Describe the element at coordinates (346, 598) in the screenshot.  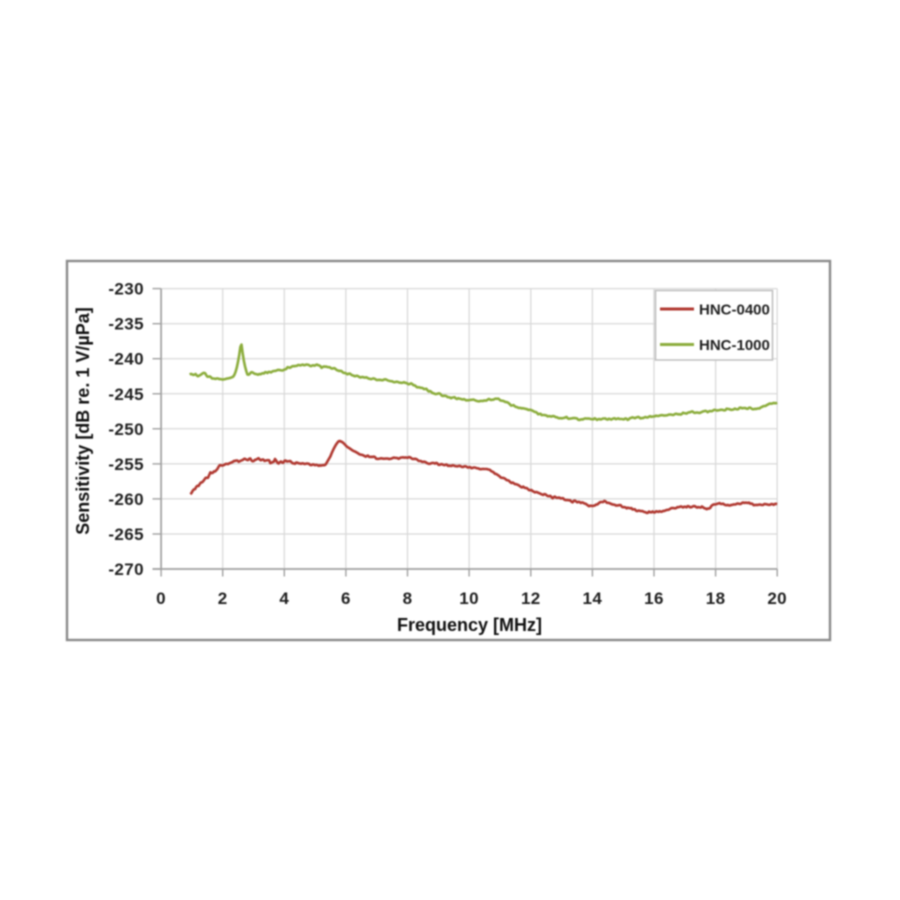
I see `svg-text: 6` at that location.